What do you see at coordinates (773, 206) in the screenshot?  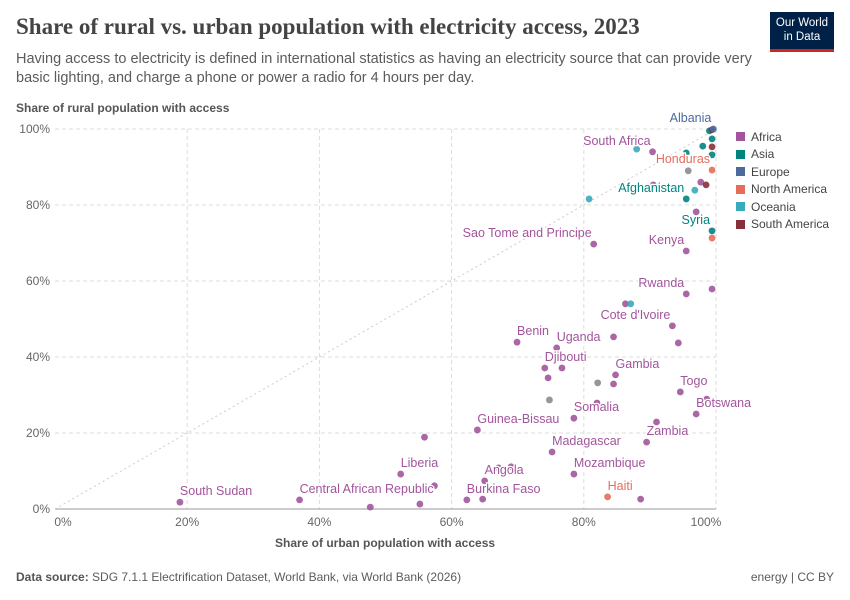 I see `legend-label: Oceania` at bounding box center [773, 206].